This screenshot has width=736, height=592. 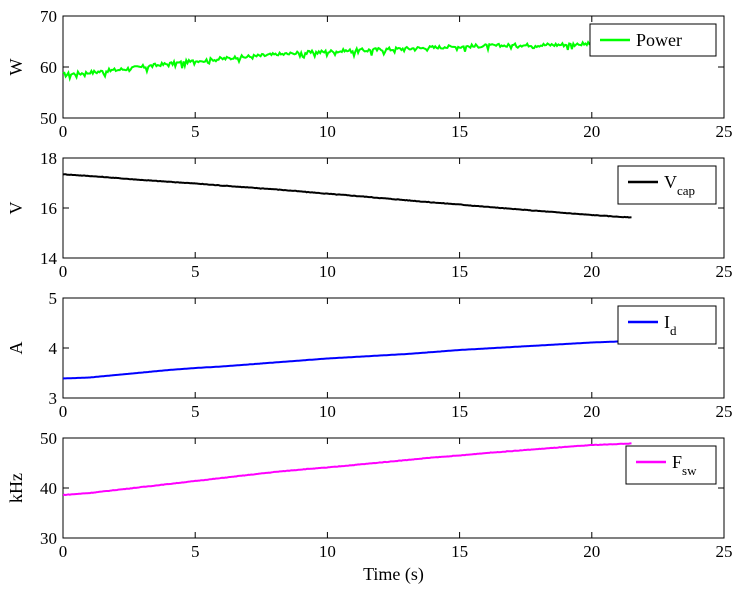 I want to click on y-tick-label: 5, so click(x=53, y=298).